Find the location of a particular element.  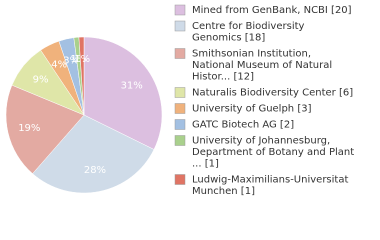

slice-label: 9% is located at coordinates (41, 79).